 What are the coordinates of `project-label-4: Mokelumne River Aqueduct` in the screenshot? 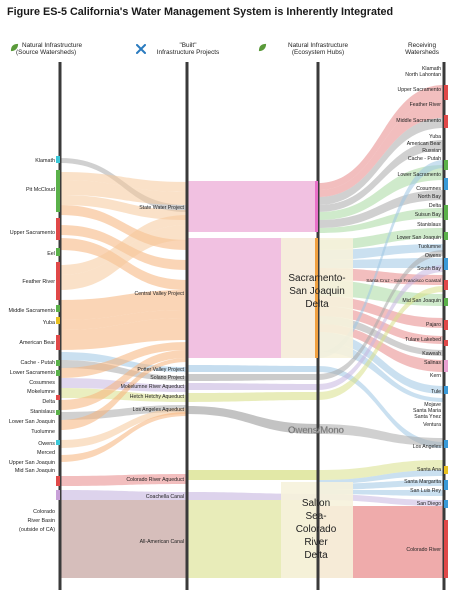 It's located at (153, 387).